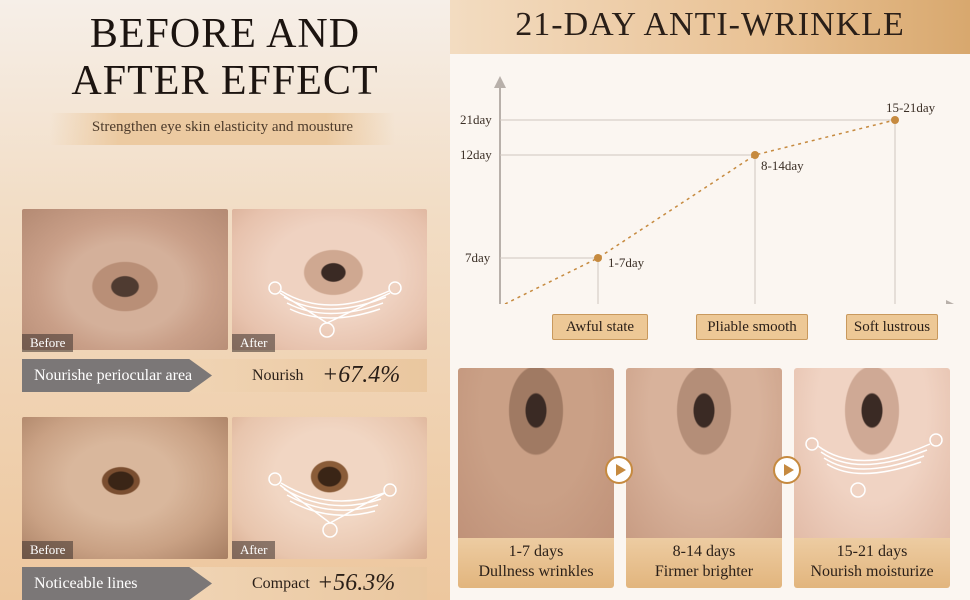  I want to click on card-days: 1-7 days, so click(536, 551).